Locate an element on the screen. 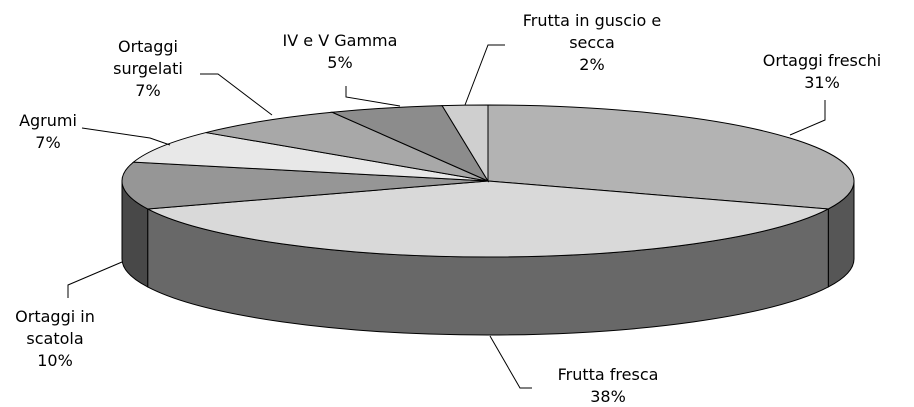 Image resolution: width=914 pixels, height=407 pixels. slice-value: 5% is located at coordinates (340, 62).